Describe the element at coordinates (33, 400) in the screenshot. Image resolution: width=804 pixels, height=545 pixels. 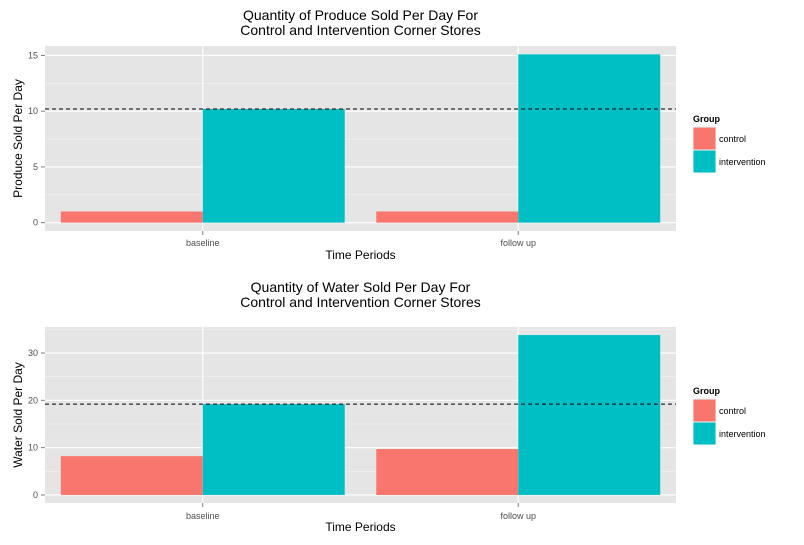
I see `y-tick-label: 20` at that location.